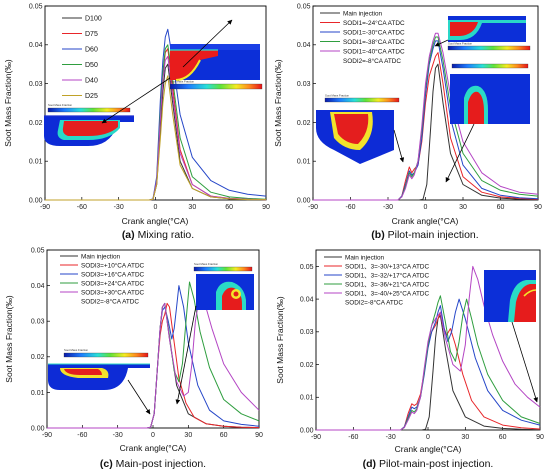 This screenshot has width=550, height=476. I want to click on soot-contour-inset-left: Soot Mass Fraction, so click(358, 129).